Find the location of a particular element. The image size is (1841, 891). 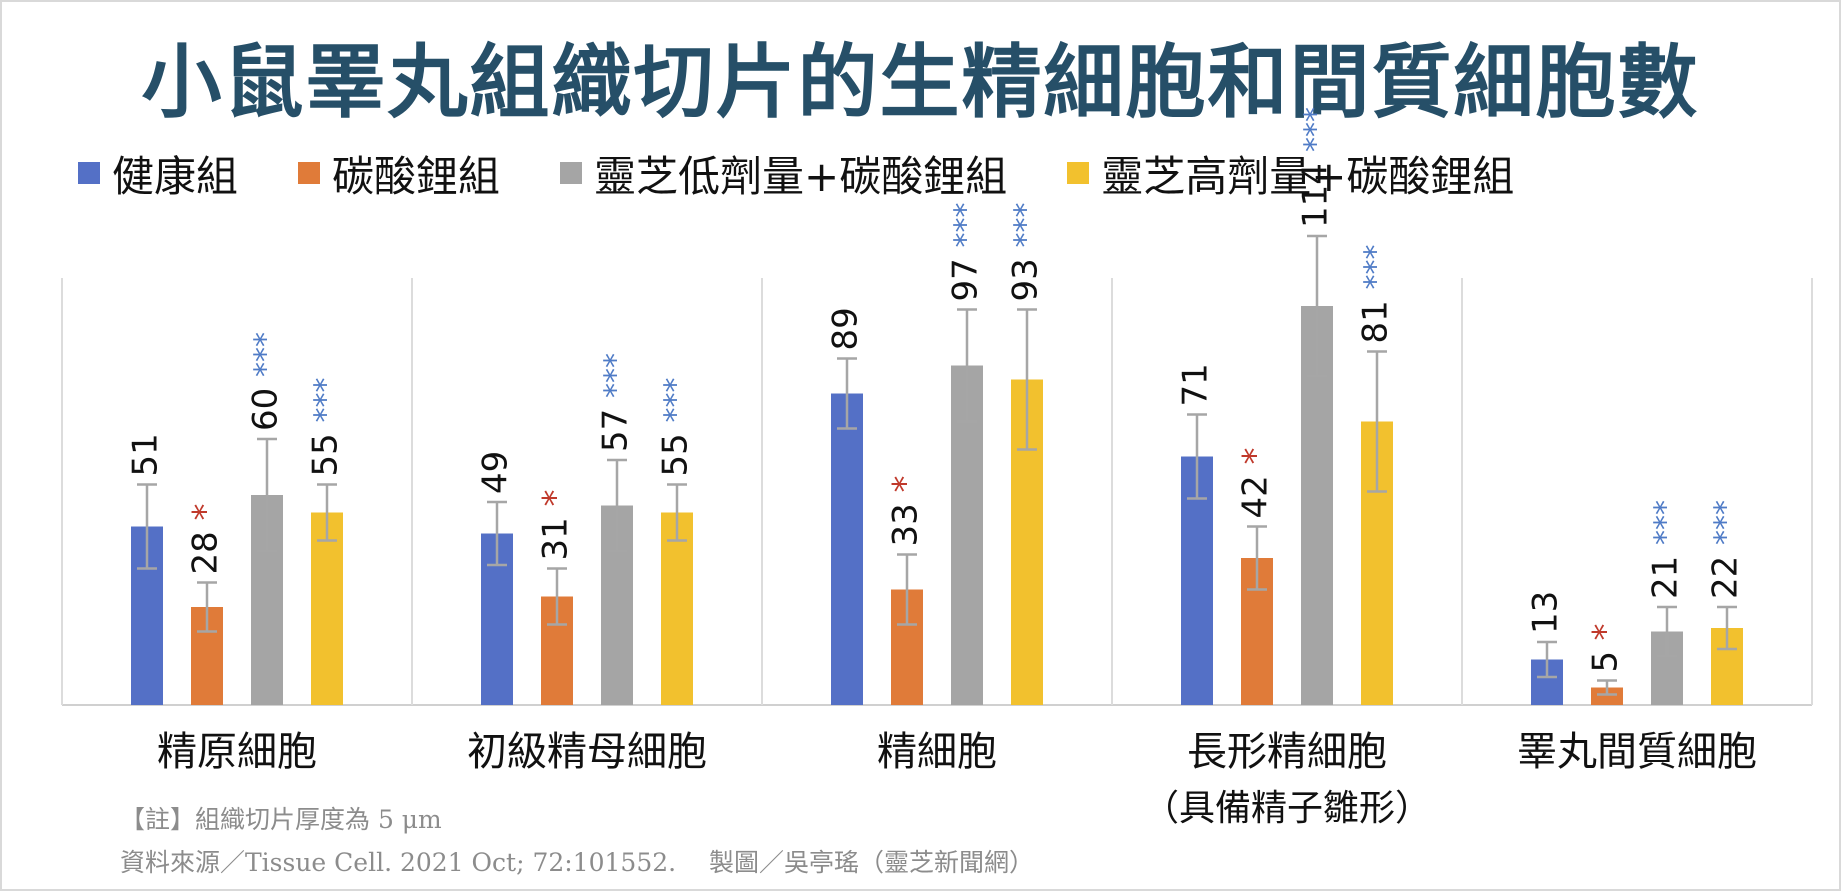

legend-label-high-dose: 靈芝高劑量+碳酸鋰組 is located at coordinates (1308, 176).